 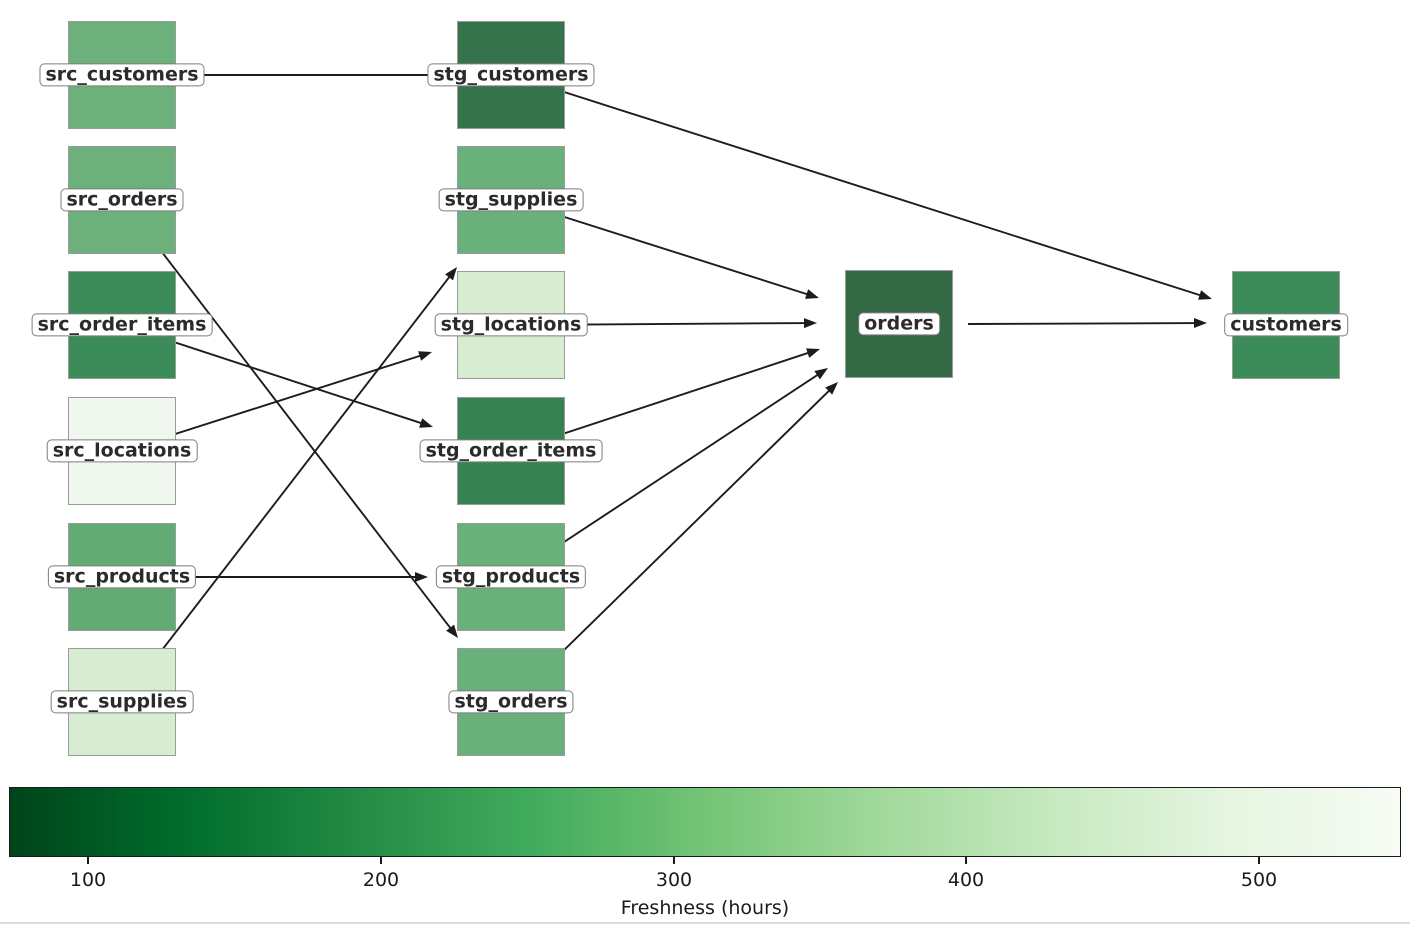 I want to click on arrowhead-stg_locations-orders, so click(x=810, y=323).